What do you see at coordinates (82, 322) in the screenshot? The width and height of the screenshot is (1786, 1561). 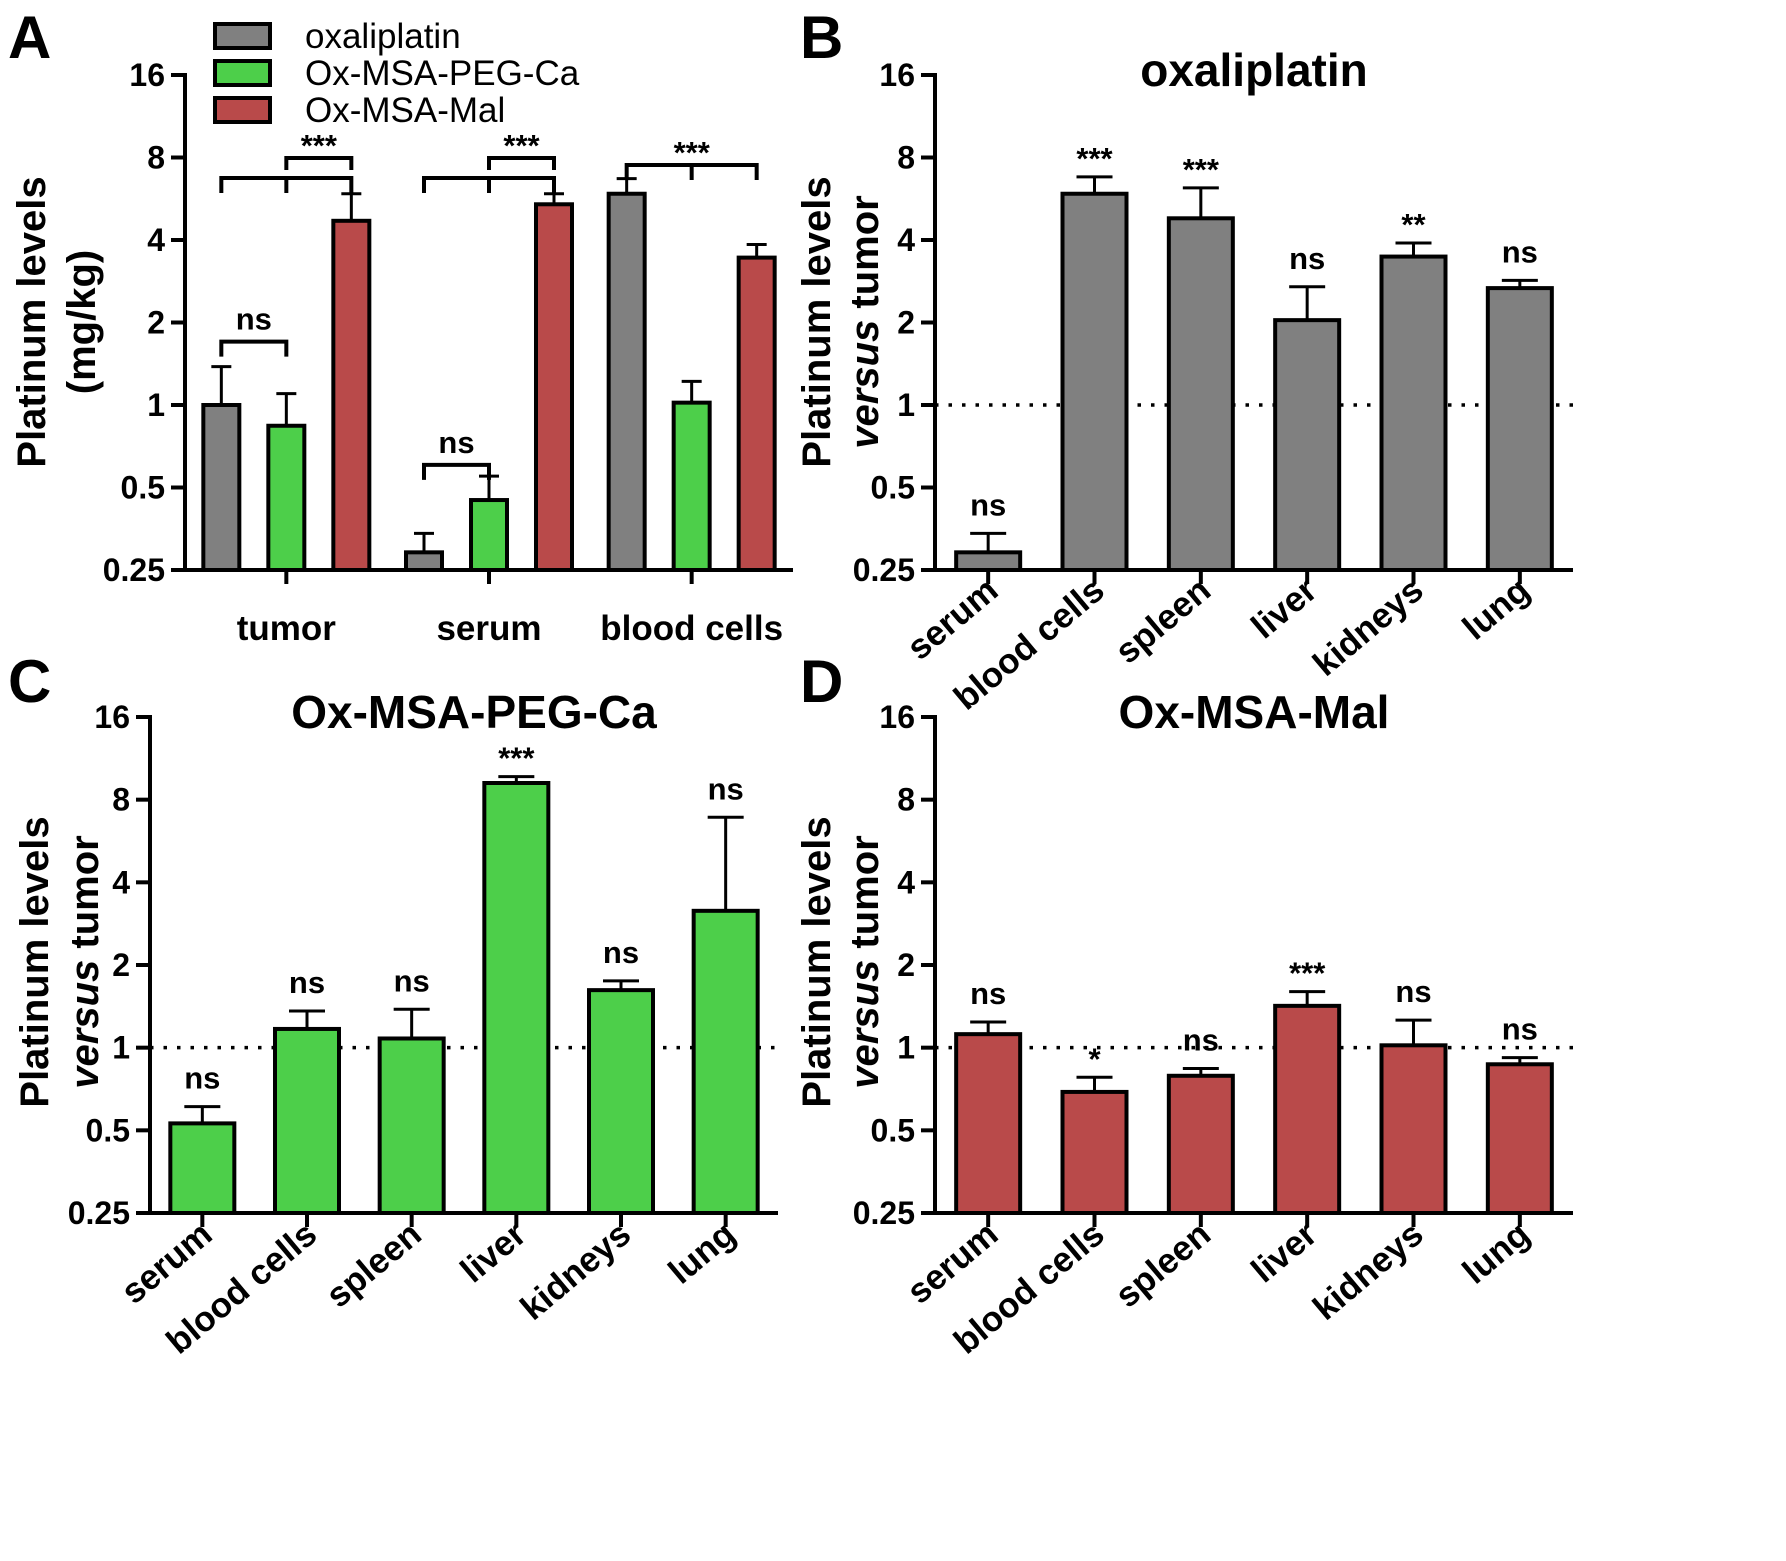 I see `y-axis-label-line2: (mg/kg)` at bounding box center [82, 322].